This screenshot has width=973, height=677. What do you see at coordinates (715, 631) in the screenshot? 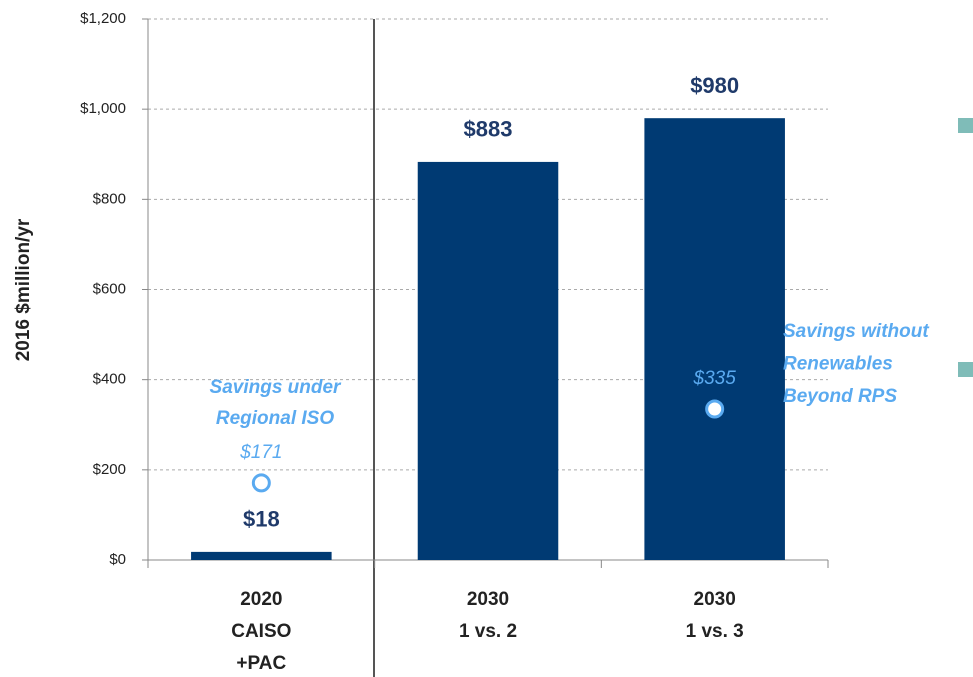
I see `x-tick-label: 1 vs. 3` at bounding box center [715, 631].